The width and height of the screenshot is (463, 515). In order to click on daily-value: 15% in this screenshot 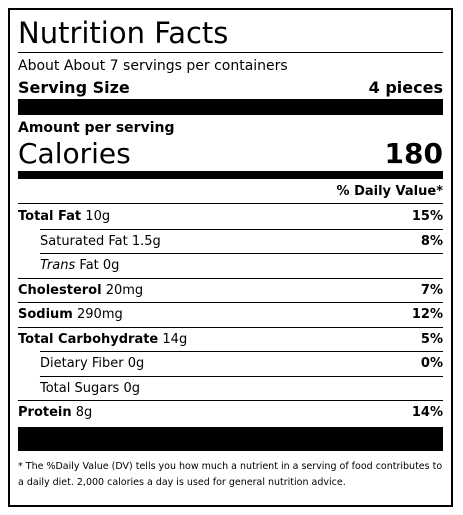, I will do `click(427, 216)`.